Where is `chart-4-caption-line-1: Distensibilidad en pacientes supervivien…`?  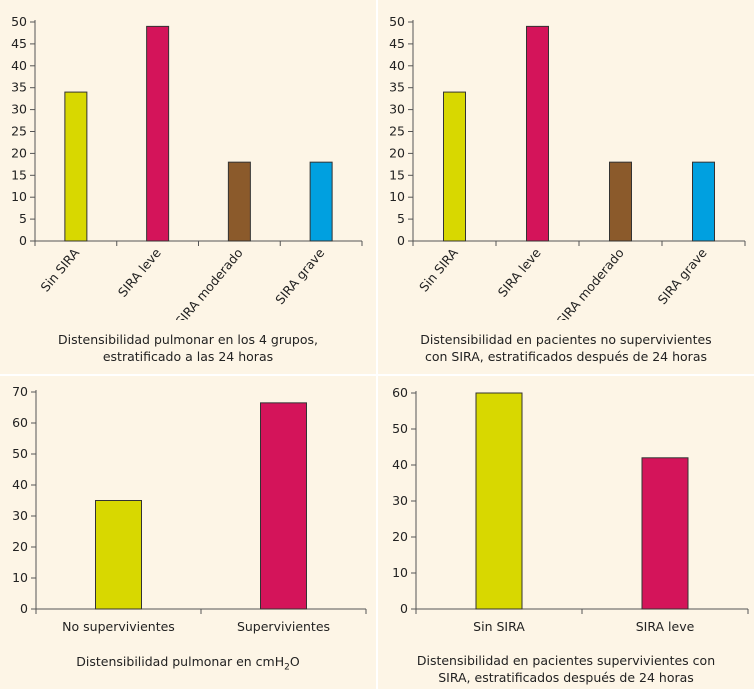 chart-4-caption-line-1: Distensibilidad en pacientes supervivien… is located at coordinates (566, 660).